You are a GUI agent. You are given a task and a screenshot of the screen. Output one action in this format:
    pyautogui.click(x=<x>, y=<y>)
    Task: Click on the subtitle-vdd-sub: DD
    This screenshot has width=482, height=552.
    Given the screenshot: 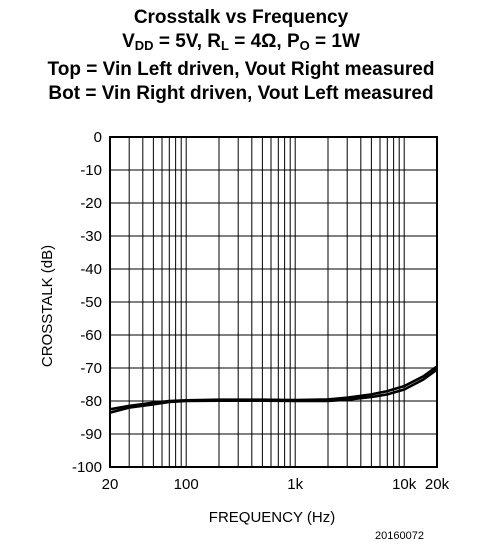 What is the action you would take?
    pyautogui.click(x=144, y=45)
    